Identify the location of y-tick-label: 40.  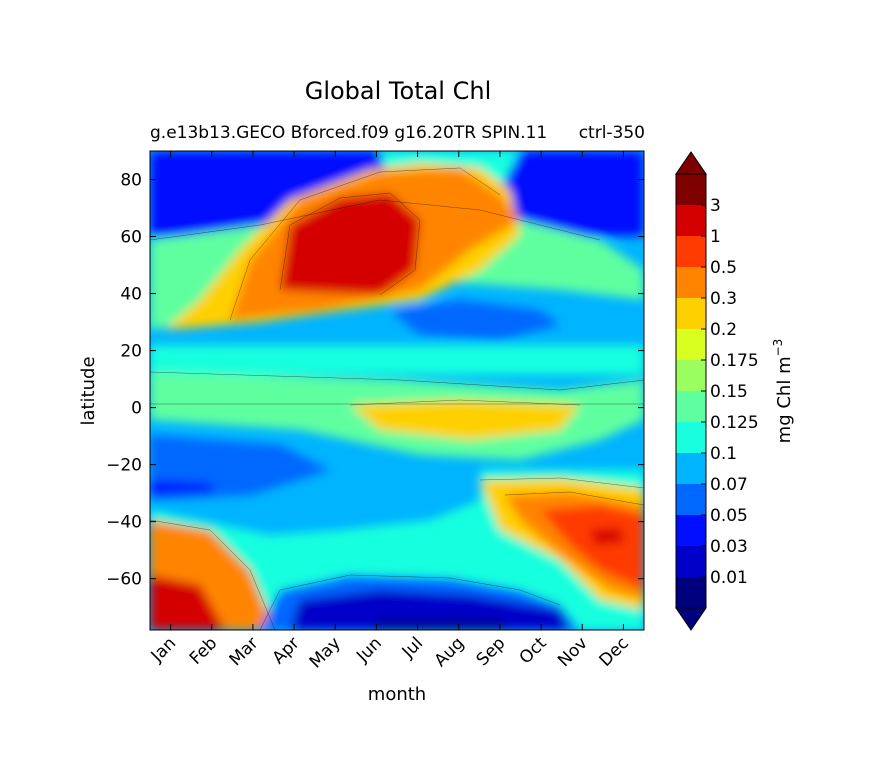
(131, 295).